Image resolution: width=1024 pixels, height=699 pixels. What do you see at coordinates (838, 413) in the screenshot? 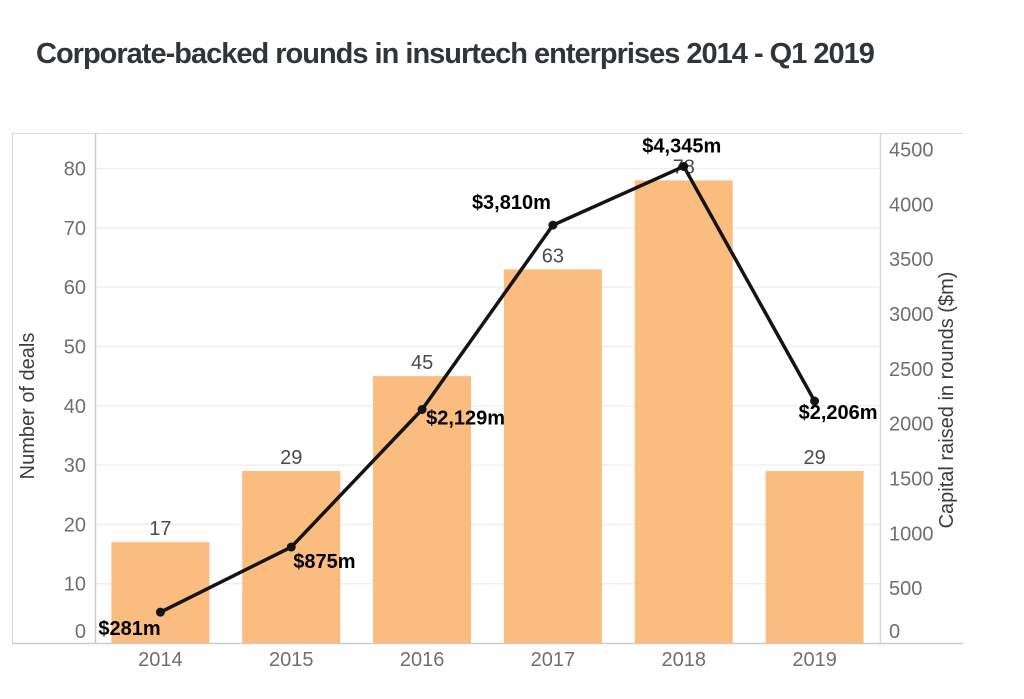
I see `line-value-label: $2,206m` at bounding box center [838, 413].